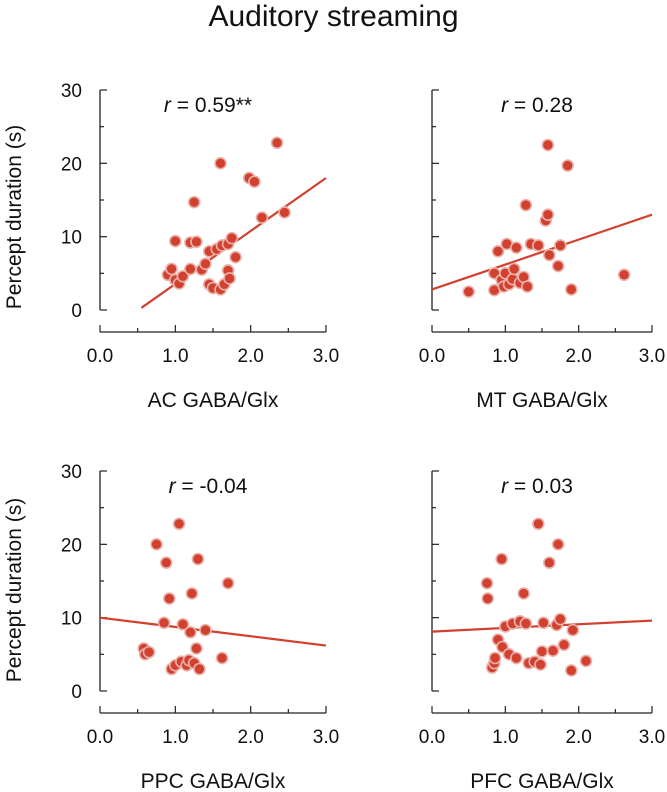 This screenshot has width=667, height=792. What do you see at coordinates (505, 486) in the screenshot?
I see `panel-4-annotation-r-symbol: r` at bounding box center [505, 486].